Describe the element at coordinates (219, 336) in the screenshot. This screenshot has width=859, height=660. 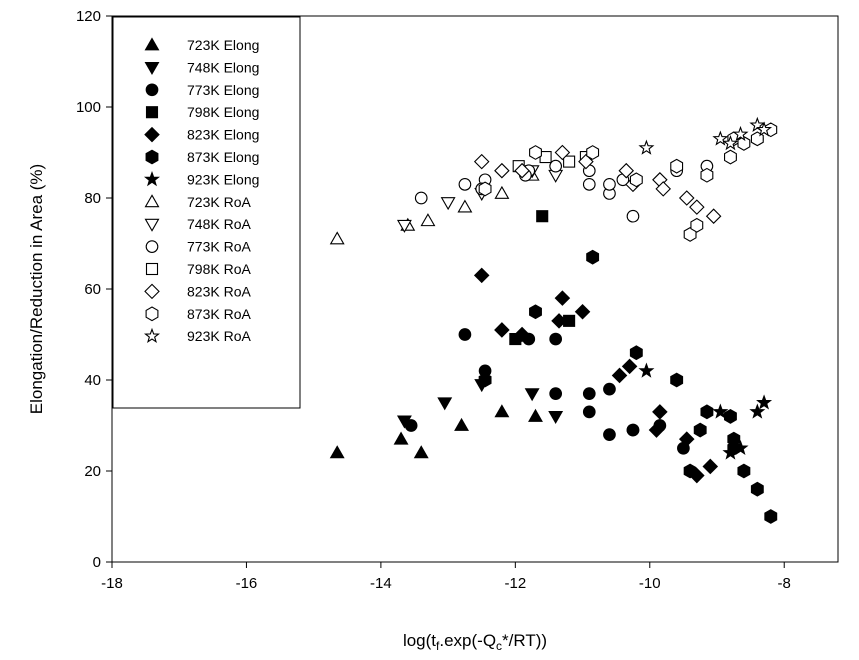
I see `legend-entry-label: 923K RoA` at that location.